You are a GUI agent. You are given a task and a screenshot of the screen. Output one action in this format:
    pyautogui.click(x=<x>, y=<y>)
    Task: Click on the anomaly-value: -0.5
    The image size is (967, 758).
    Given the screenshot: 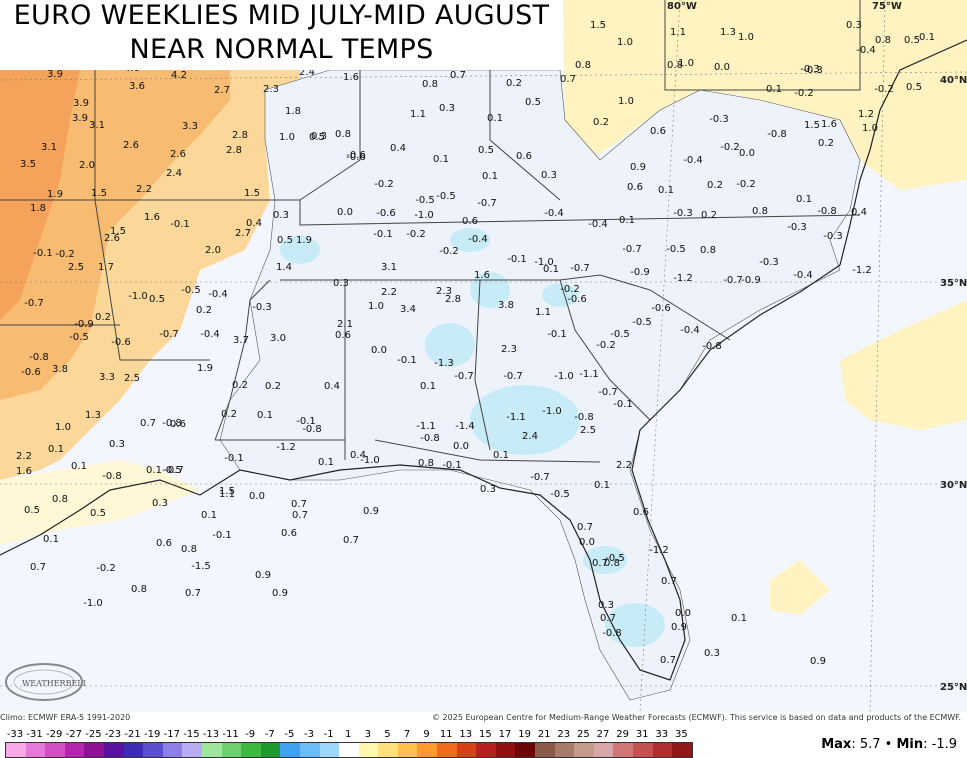 What is the action you would take?
    pyautogui.click(x=191, y=290)
    